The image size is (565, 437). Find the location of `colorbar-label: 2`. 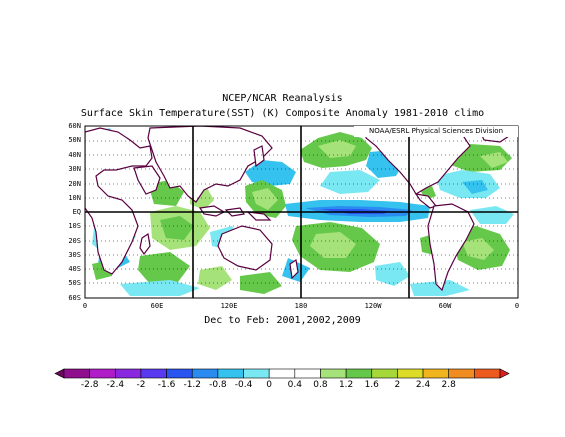

colorbar-label: 2 is located at coordinates (397, 385).